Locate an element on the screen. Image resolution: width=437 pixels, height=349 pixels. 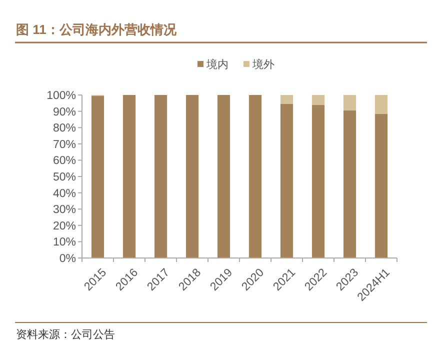
y-tick-label: 30% is located at coordinates (64, 210).